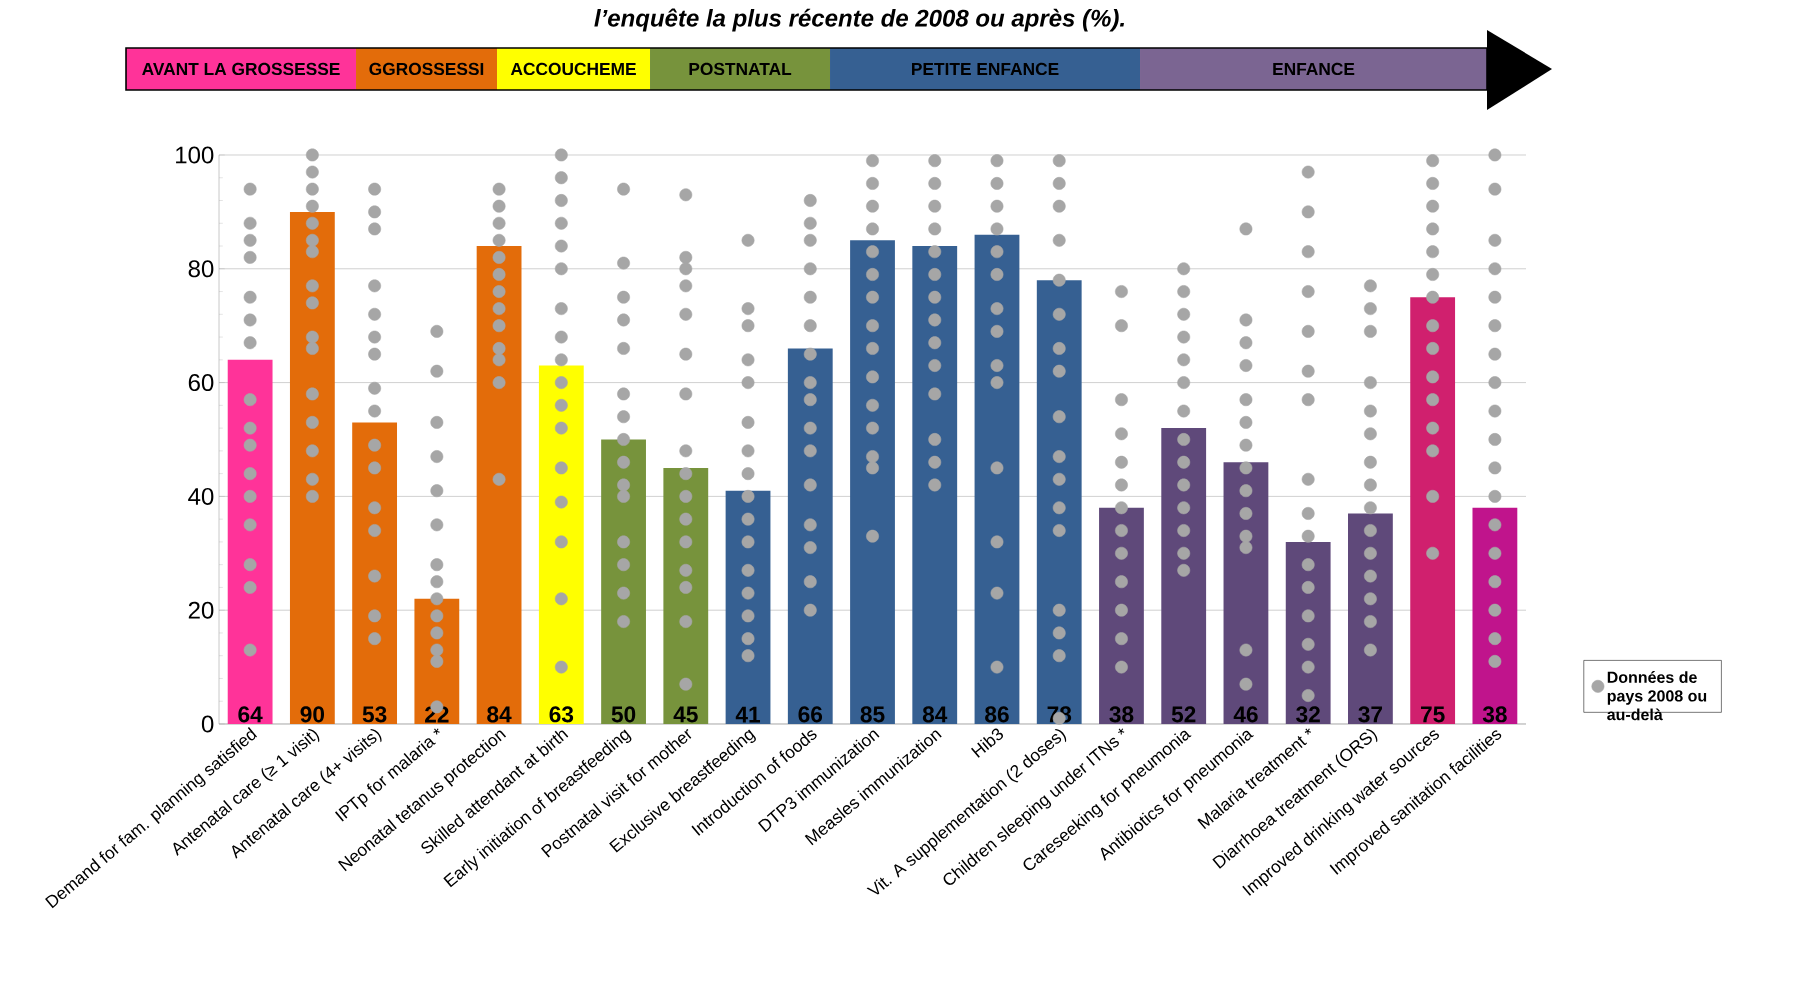  Describe the element at coordinates (241, 69) in the screenshot. I see `text: AVANT LA GROSSESSE` at that location.